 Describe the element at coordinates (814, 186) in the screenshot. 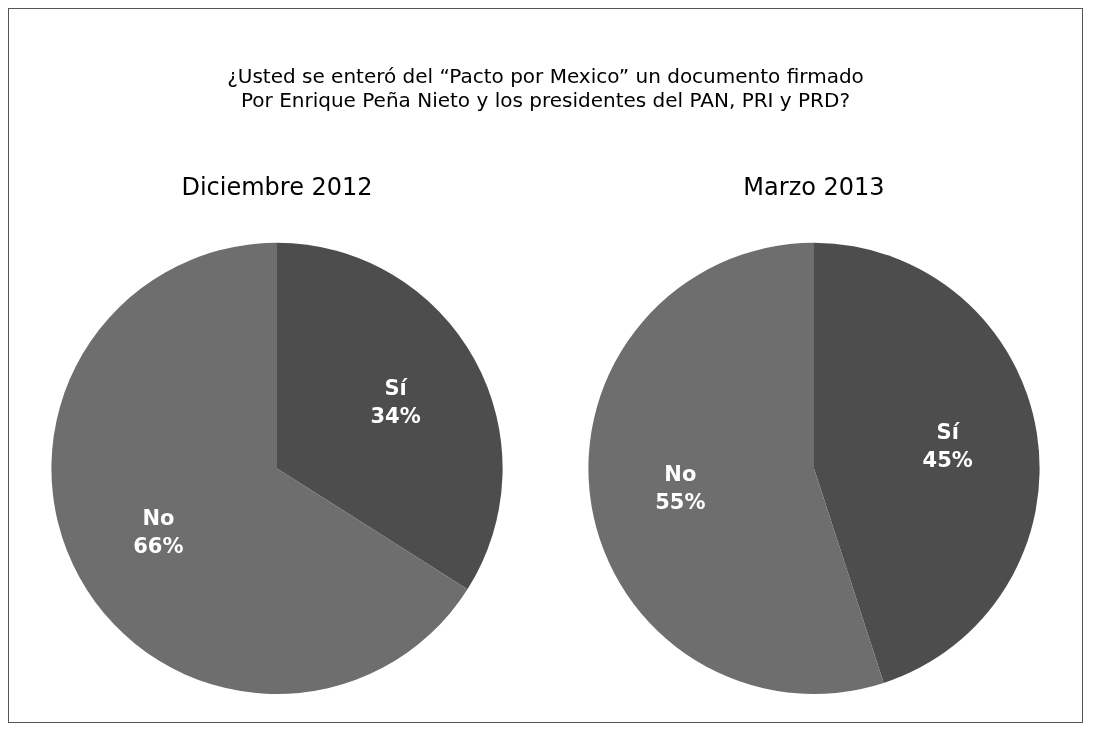

I see `chart-title: Marzo 2013` at that location.